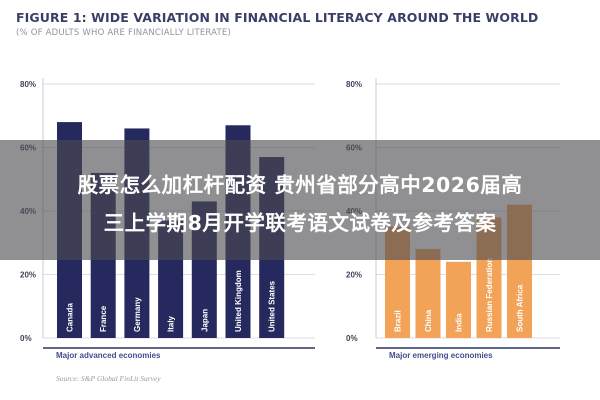  What do you see at coordinates (108, 355) in the screenshot?
I see `group-label-advanced: Major advanced economies` at bounding box center [108, 355].